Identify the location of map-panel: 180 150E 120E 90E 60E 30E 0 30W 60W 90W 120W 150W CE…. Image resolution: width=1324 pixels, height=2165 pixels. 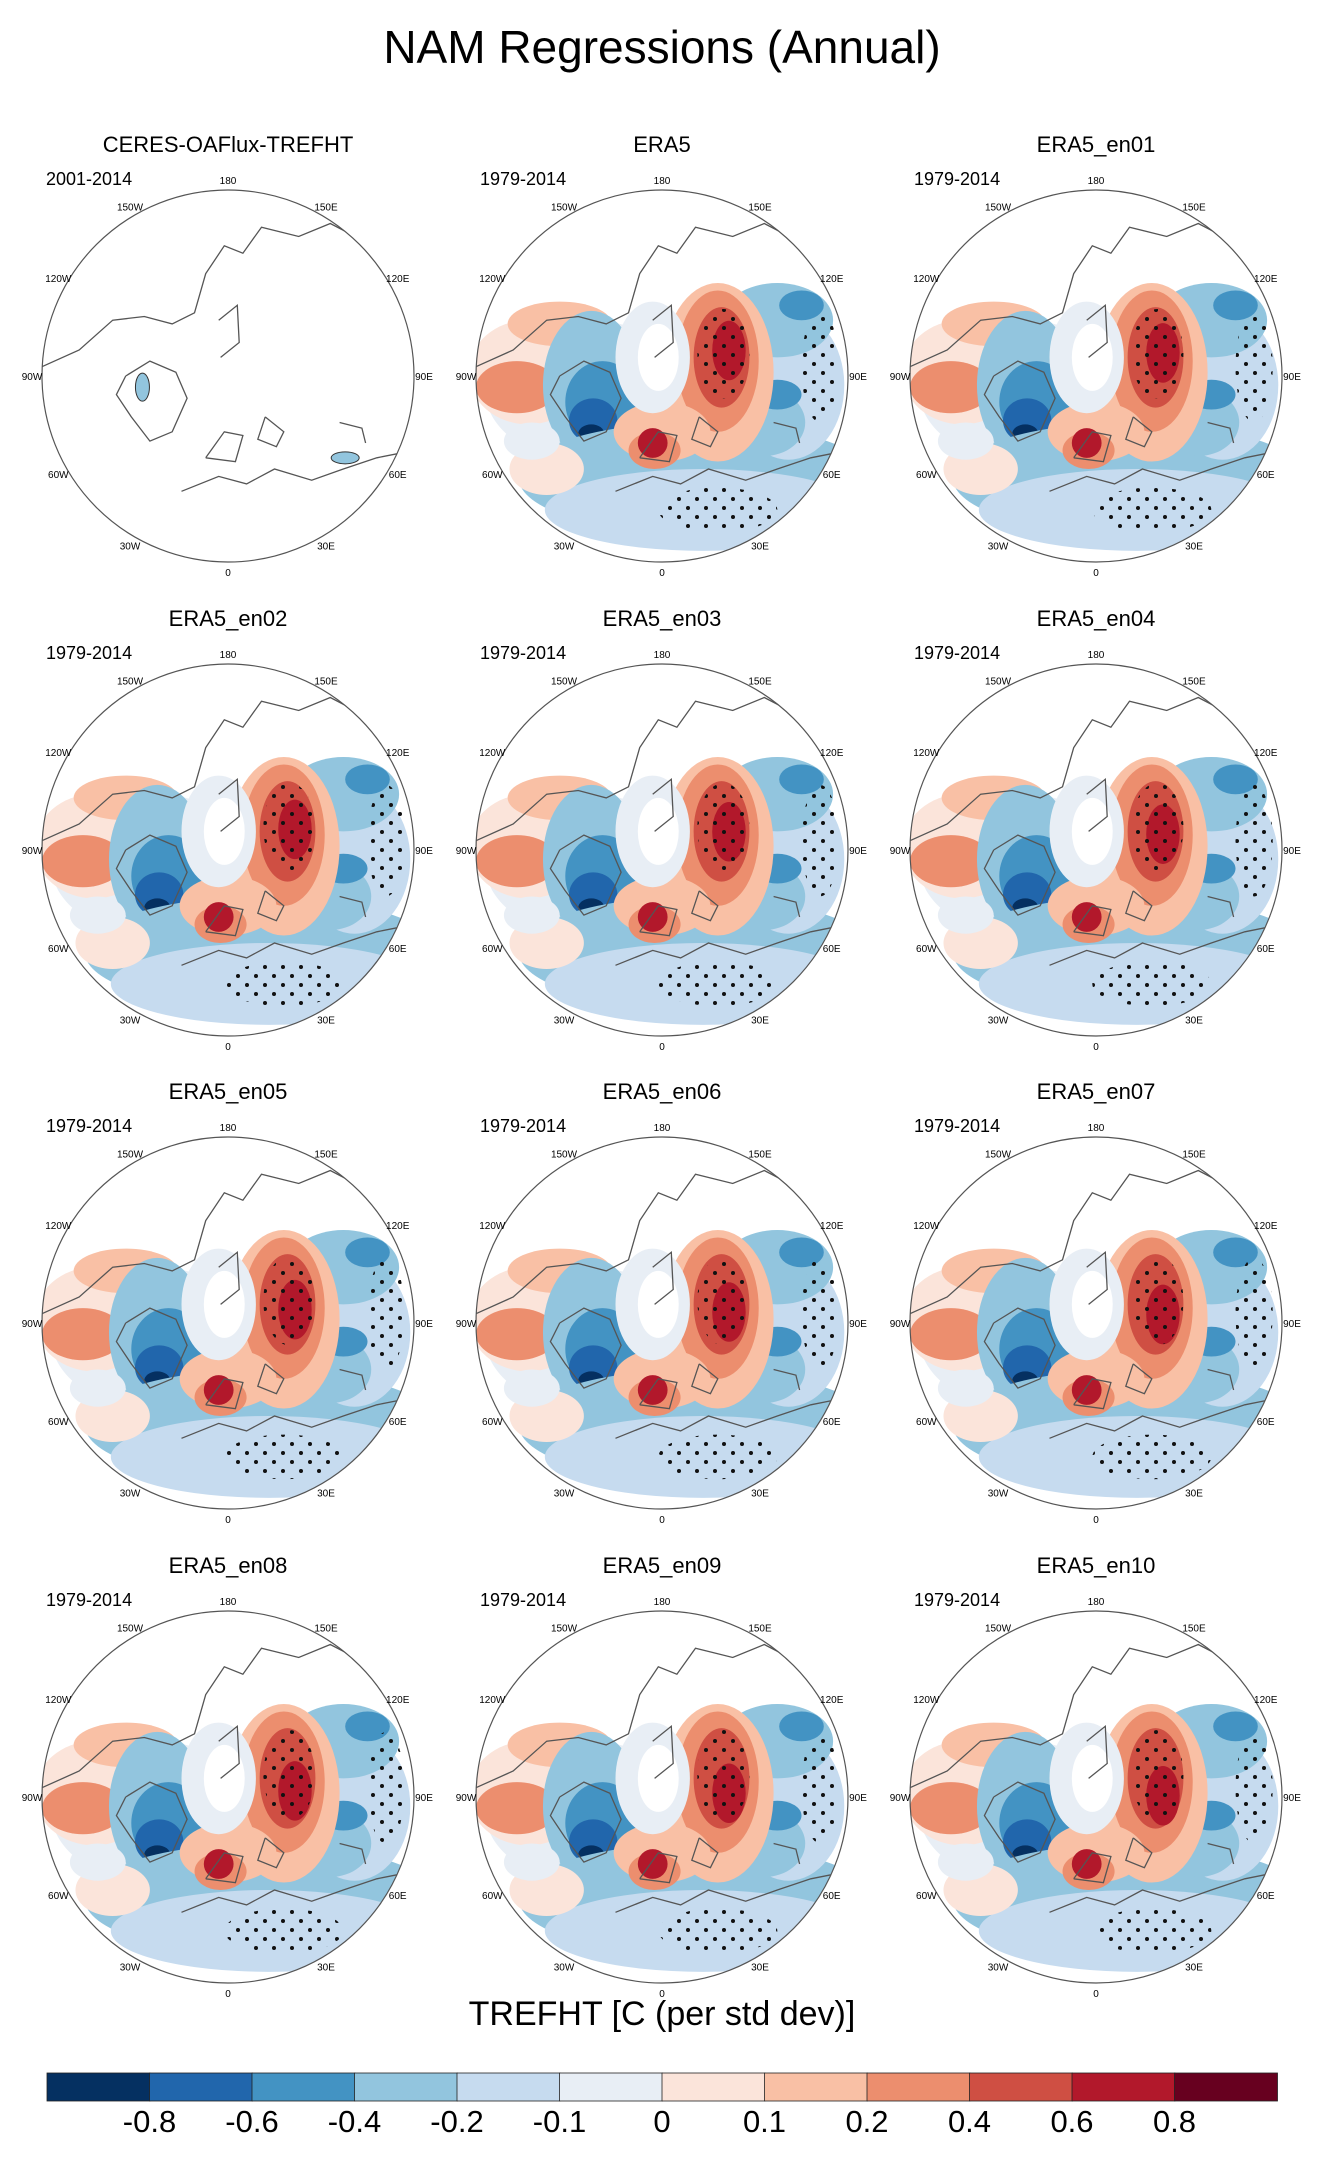
(228, 355).